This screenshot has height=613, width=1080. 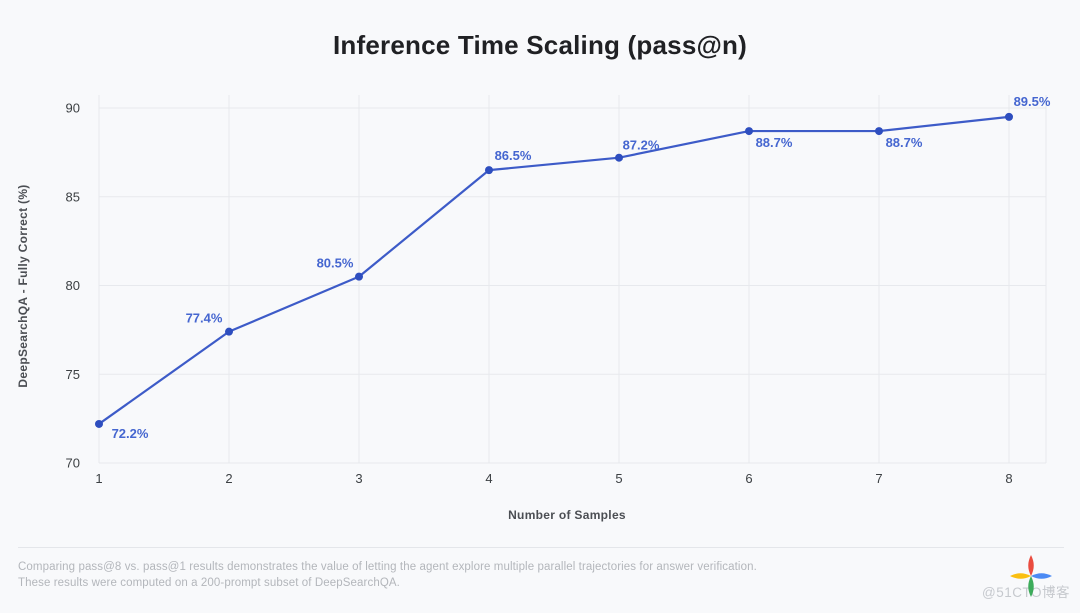 I want to click on x-tick-label: 2, so click(x=228, y=478).